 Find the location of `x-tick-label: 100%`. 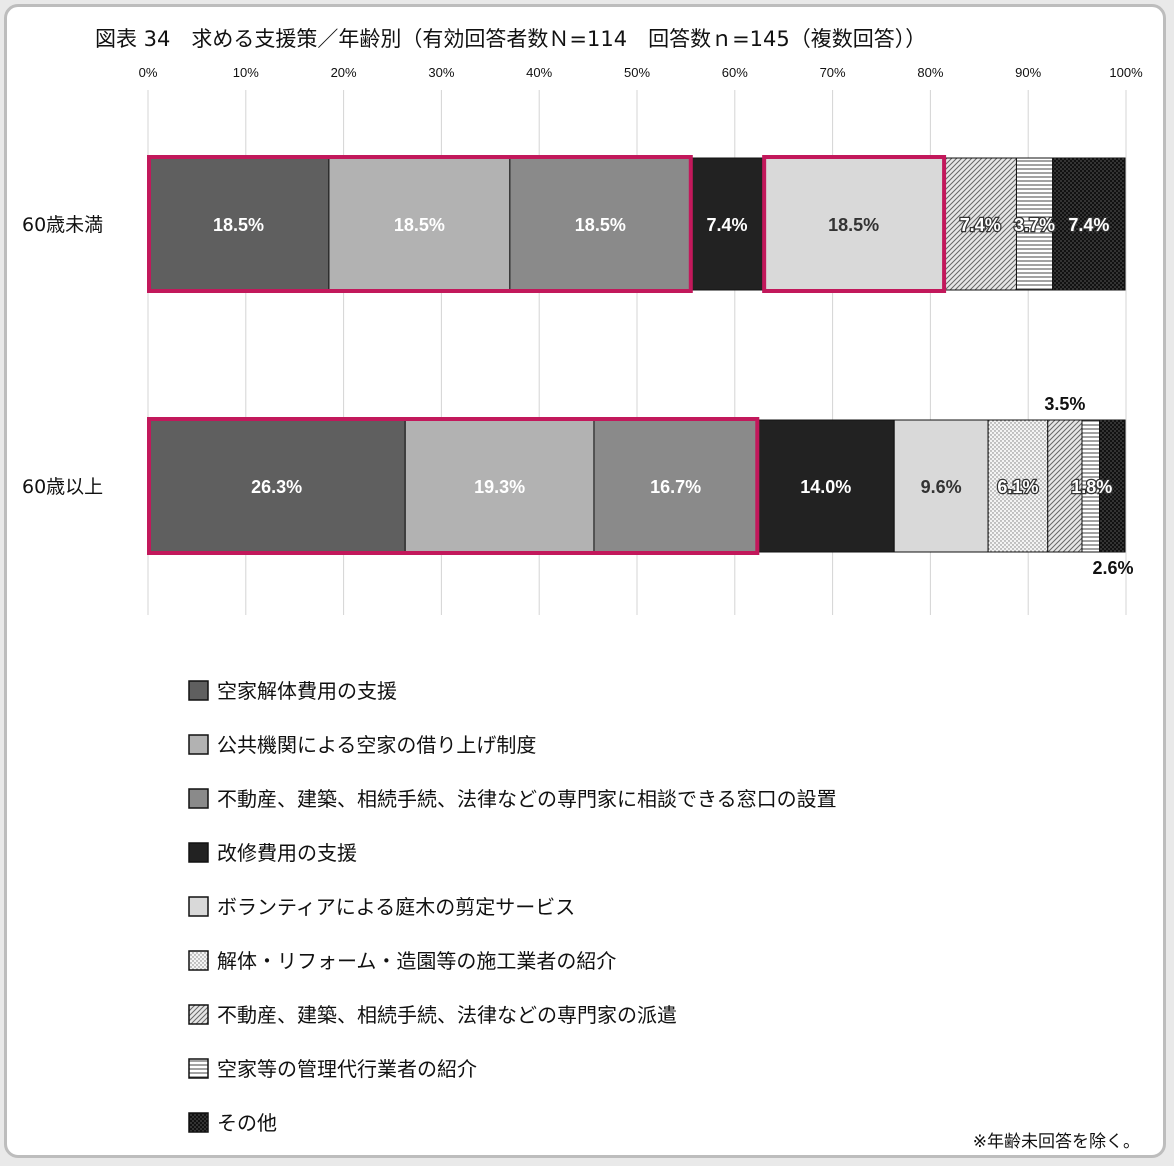

x-tick-label: 100% is located at coordinates (1126, 72).